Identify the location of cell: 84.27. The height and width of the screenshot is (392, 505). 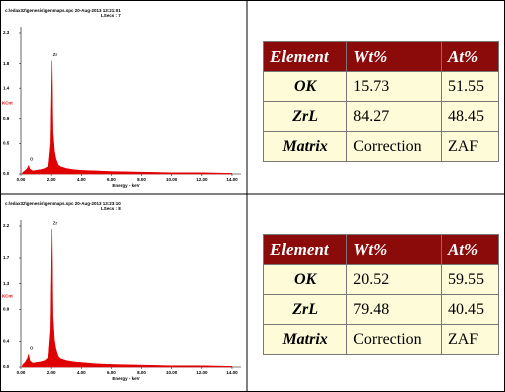
(394, 116).